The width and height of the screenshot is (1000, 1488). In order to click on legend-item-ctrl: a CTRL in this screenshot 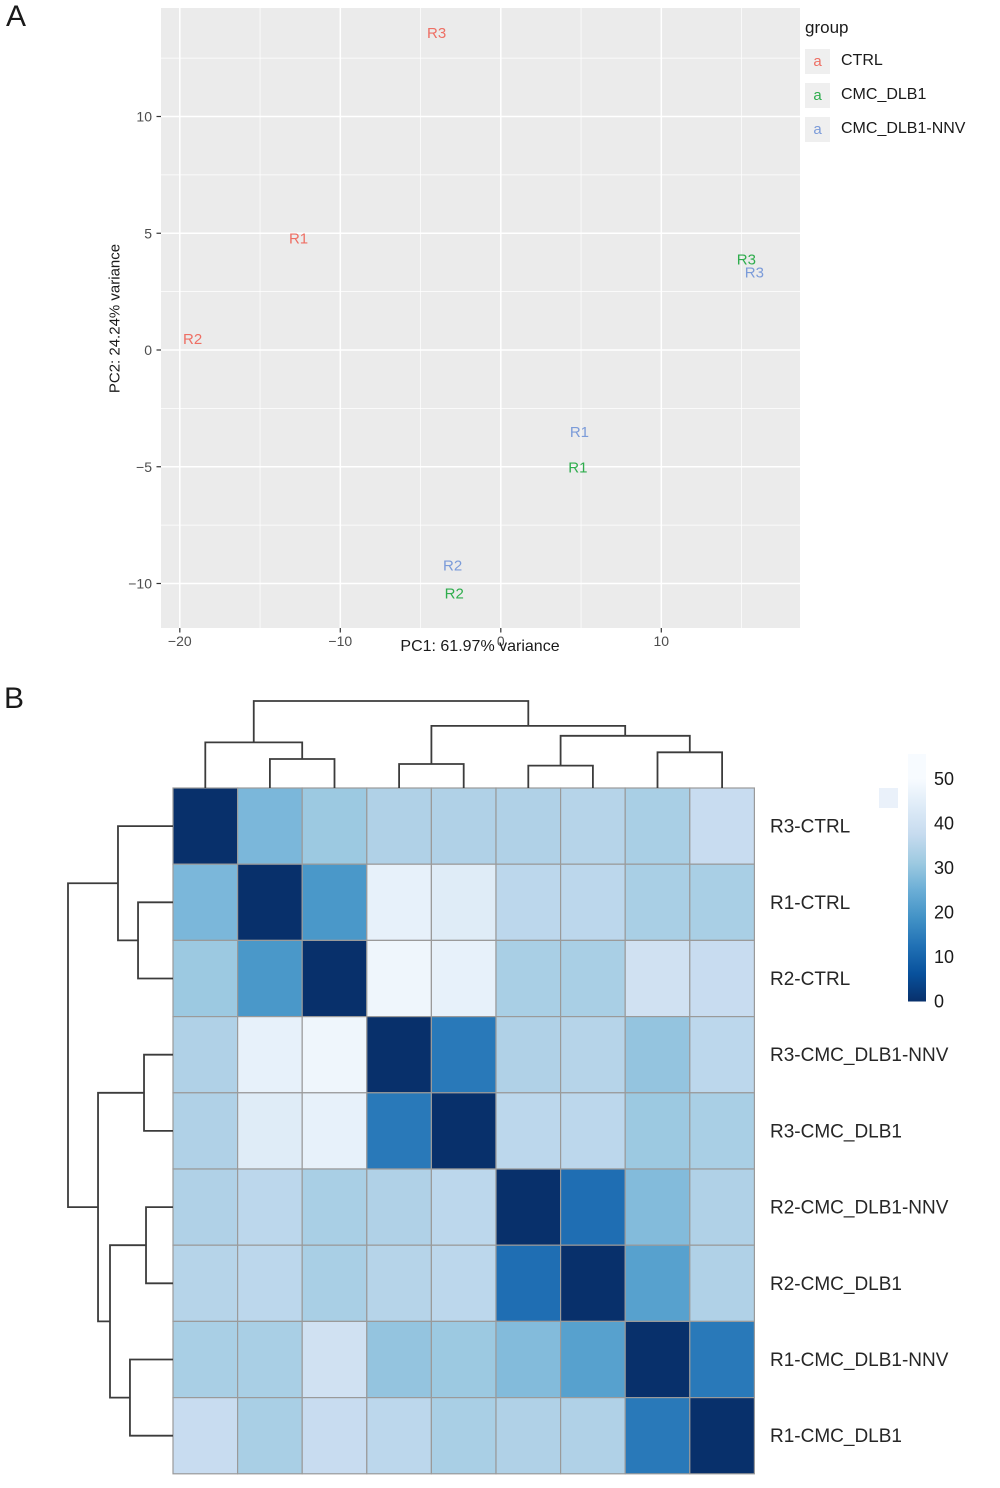, I will do `click(902, 61)`.